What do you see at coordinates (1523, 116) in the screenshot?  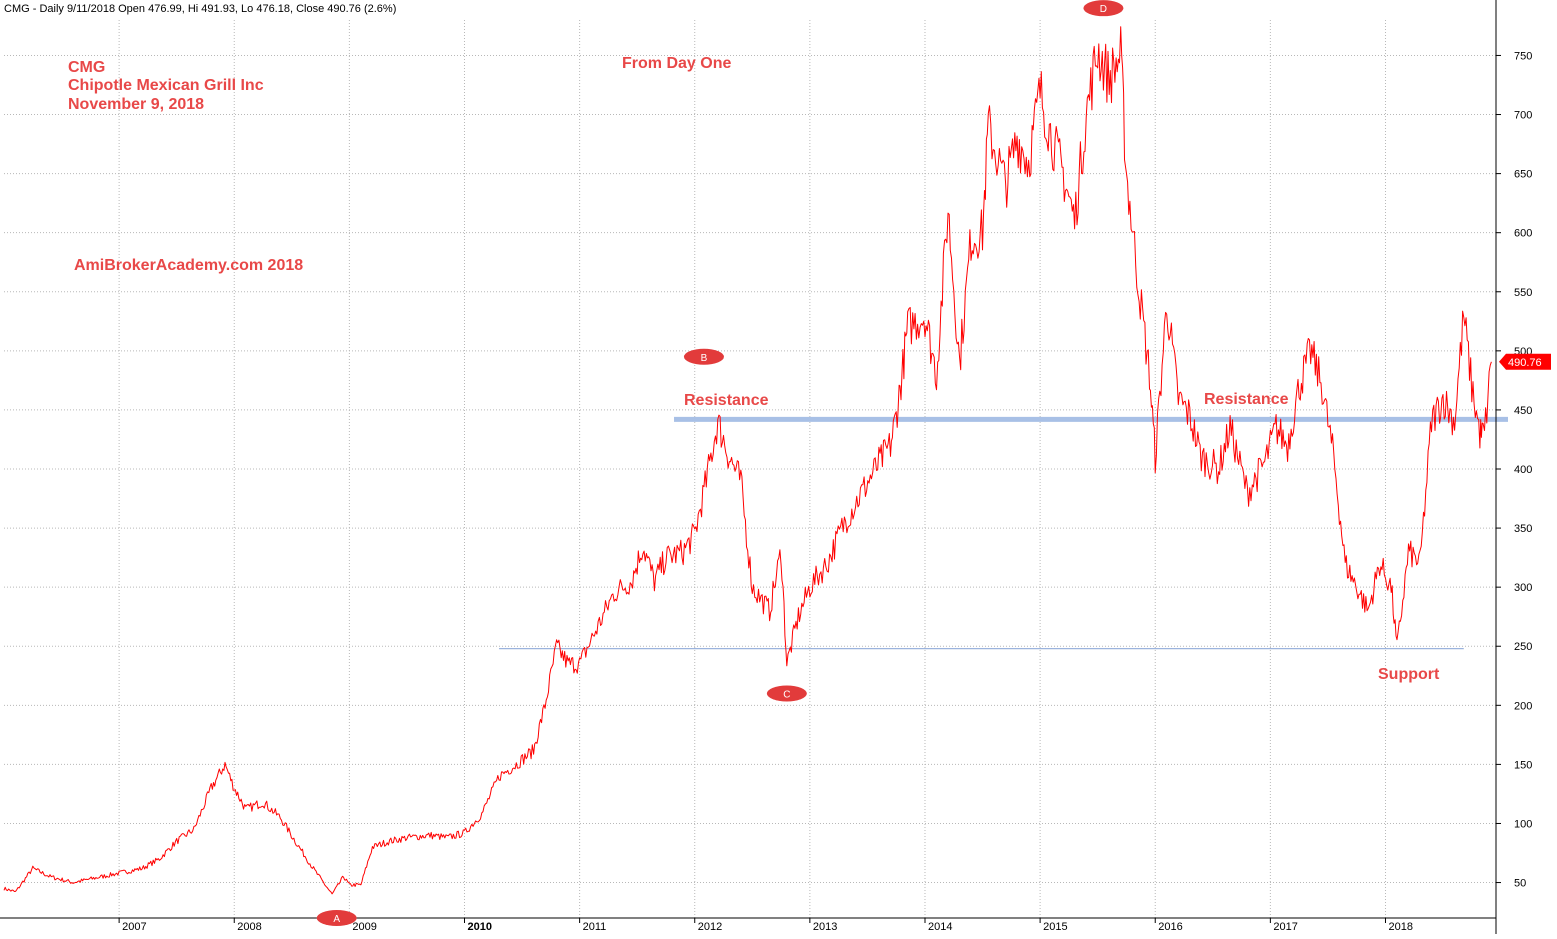 I see `y-tick-label: 700` at bounding box center [1523, 116].